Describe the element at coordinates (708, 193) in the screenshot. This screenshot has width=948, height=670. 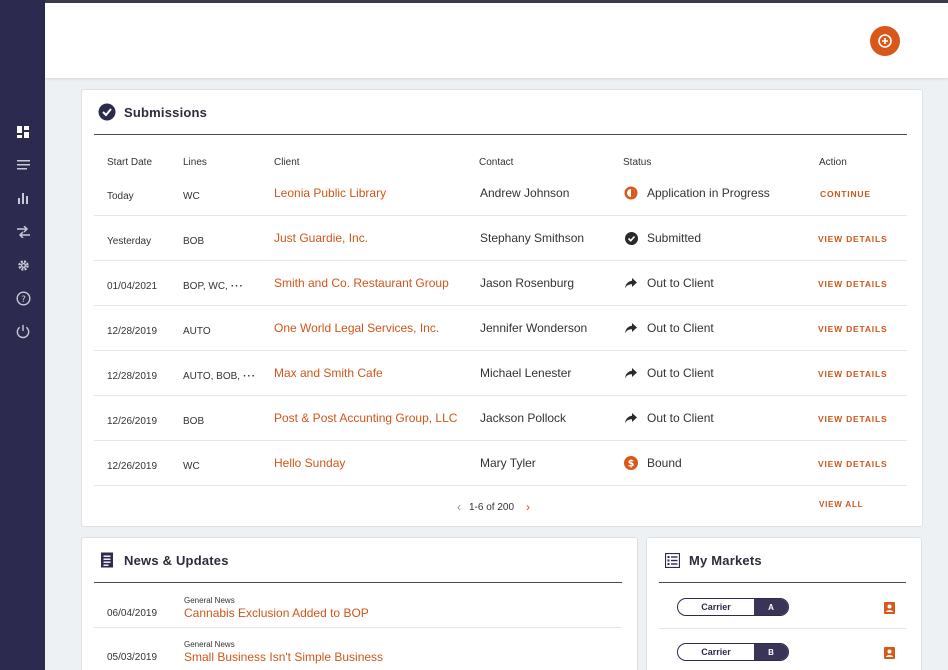
I see `status-label: Application in Progress` at that location.